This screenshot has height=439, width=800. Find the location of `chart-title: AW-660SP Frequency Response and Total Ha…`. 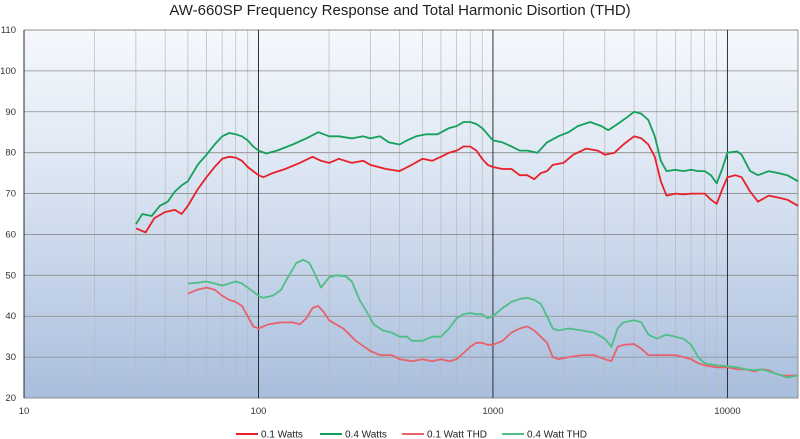

chart-title: AW-660SP Frequency Response and Total Ha… is located at coordinates (400, 10).